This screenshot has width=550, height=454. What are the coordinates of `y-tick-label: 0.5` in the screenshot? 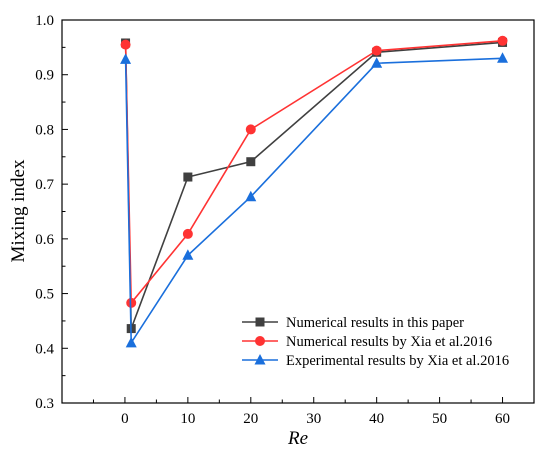 It's located at (44, 295).